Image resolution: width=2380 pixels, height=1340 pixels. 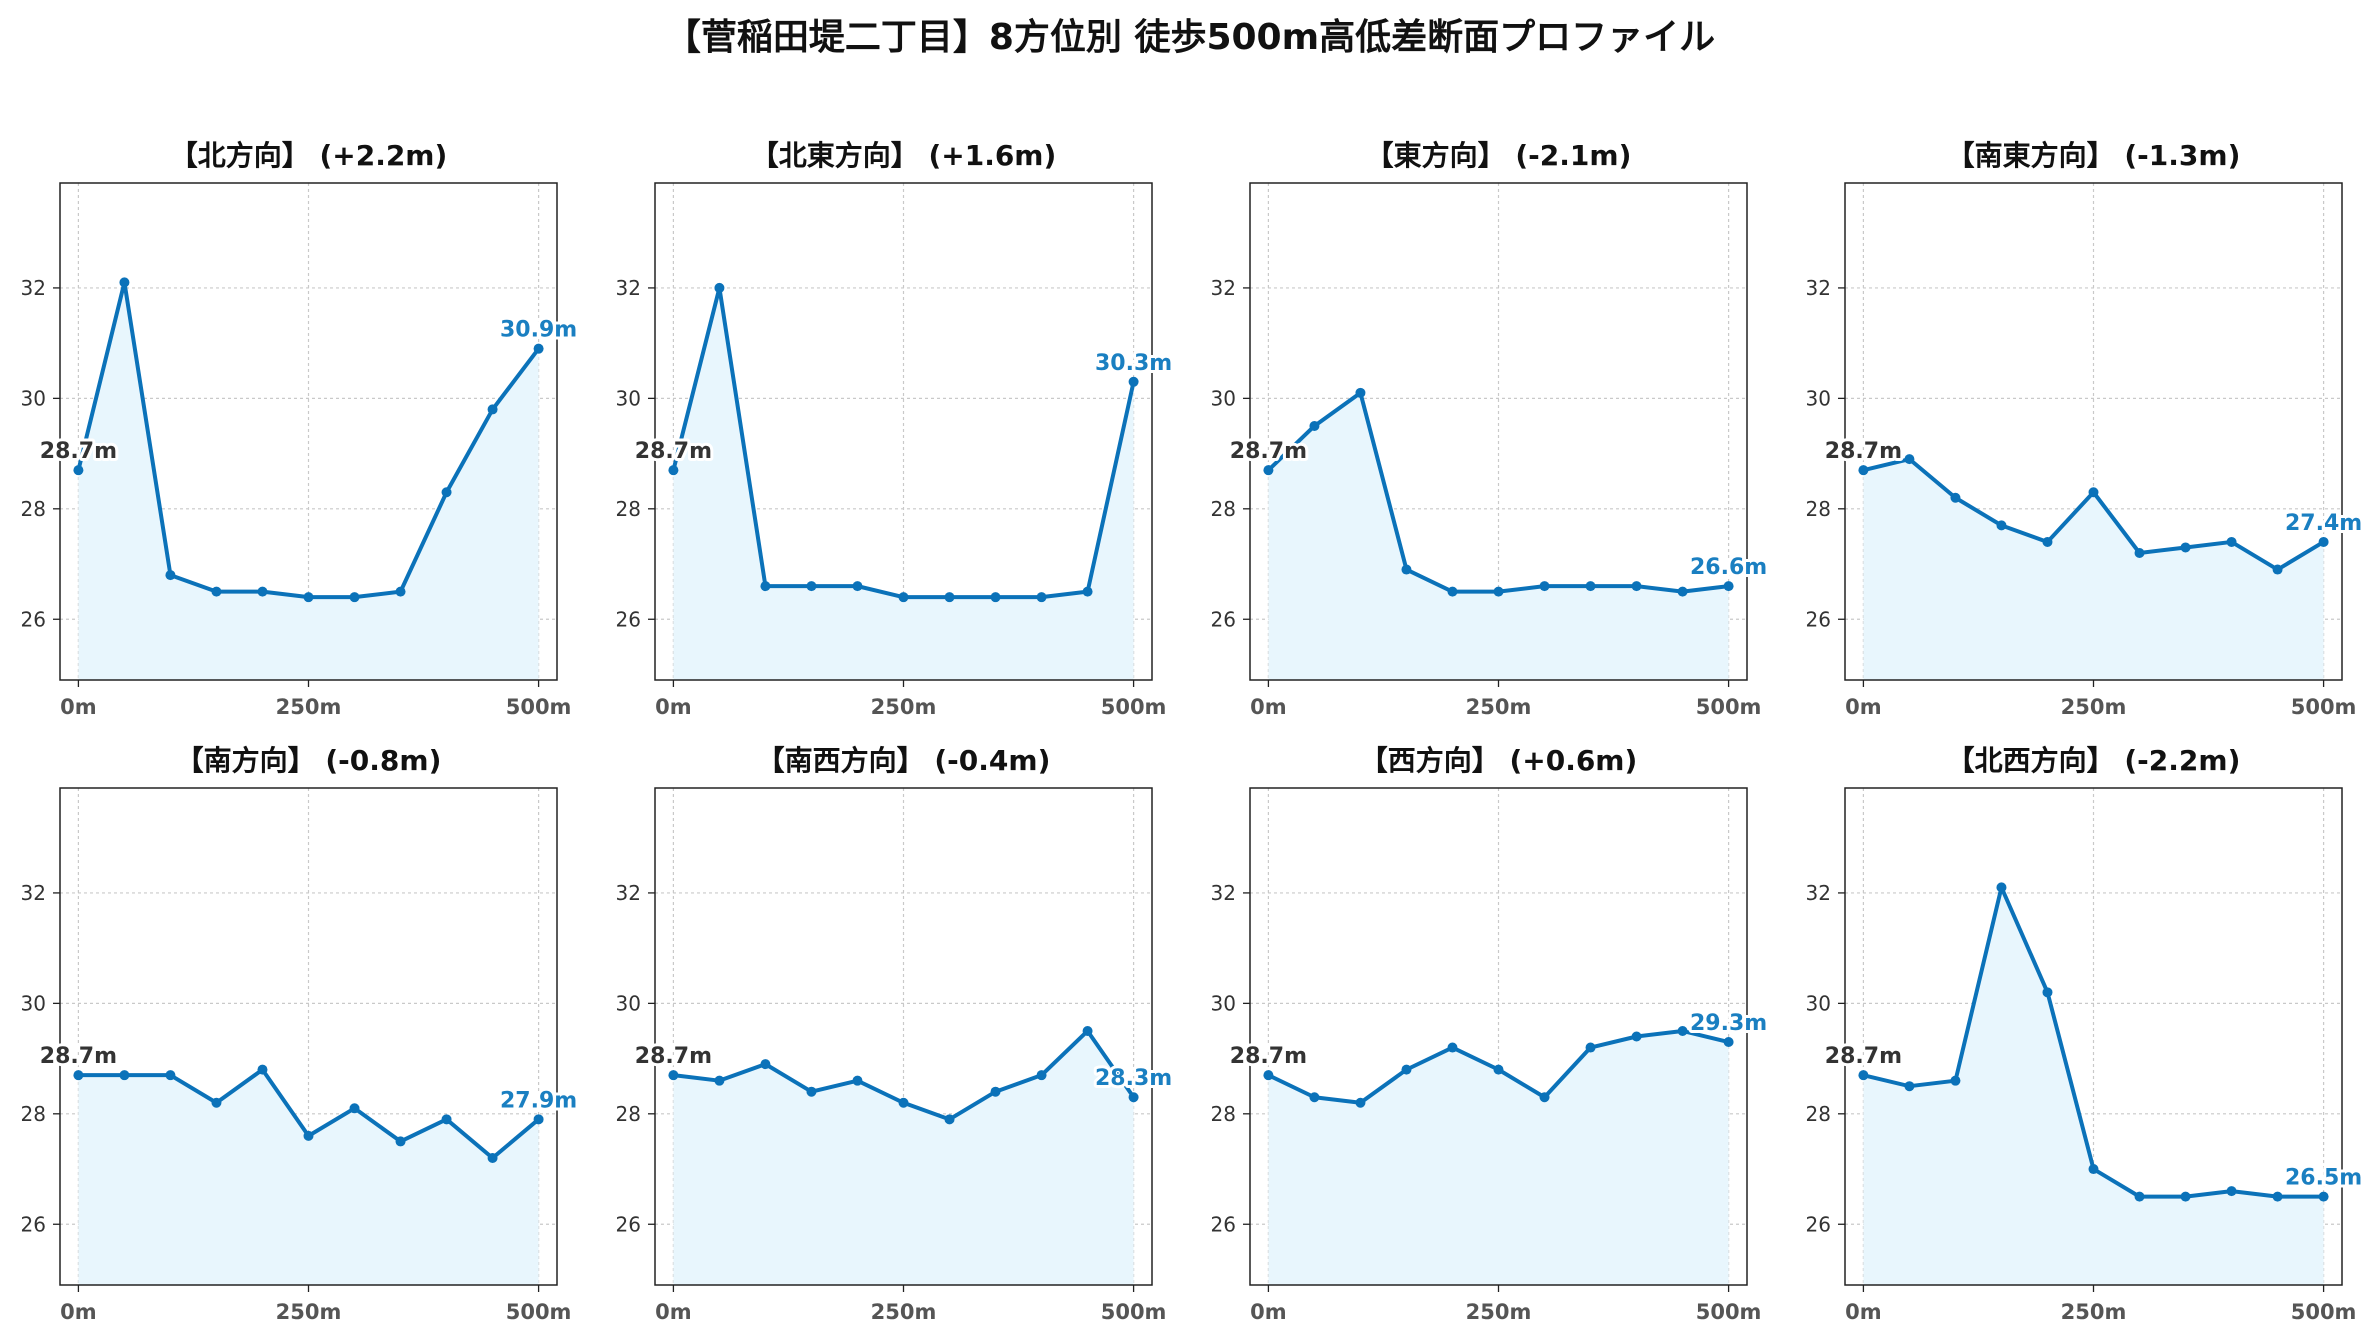 I want to click on end-elevation-label: 30.3m, so click(x=1133, y=363).